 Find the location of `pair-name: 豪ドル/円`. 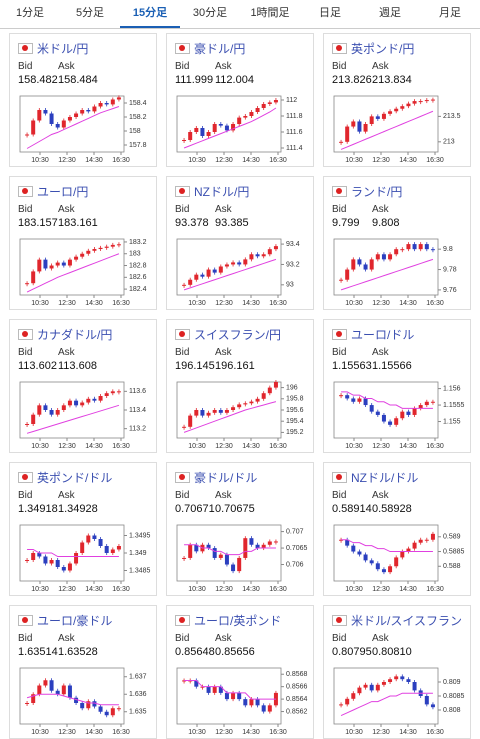

pair-name: 豪ドル/円 is located at coordinates (220, 49).